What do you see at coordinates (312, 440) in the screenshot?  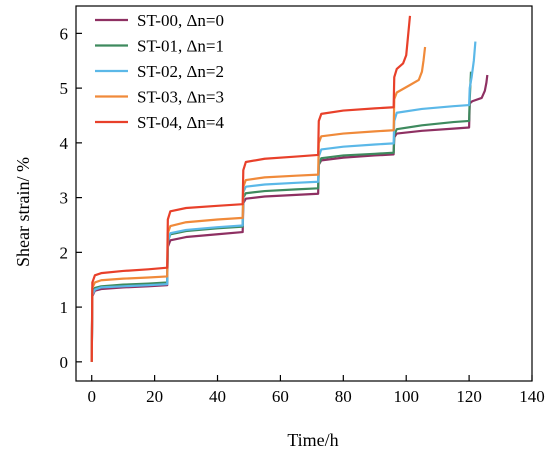 I see `x-axis-title: Time/h` at bounding box center [312, 440].